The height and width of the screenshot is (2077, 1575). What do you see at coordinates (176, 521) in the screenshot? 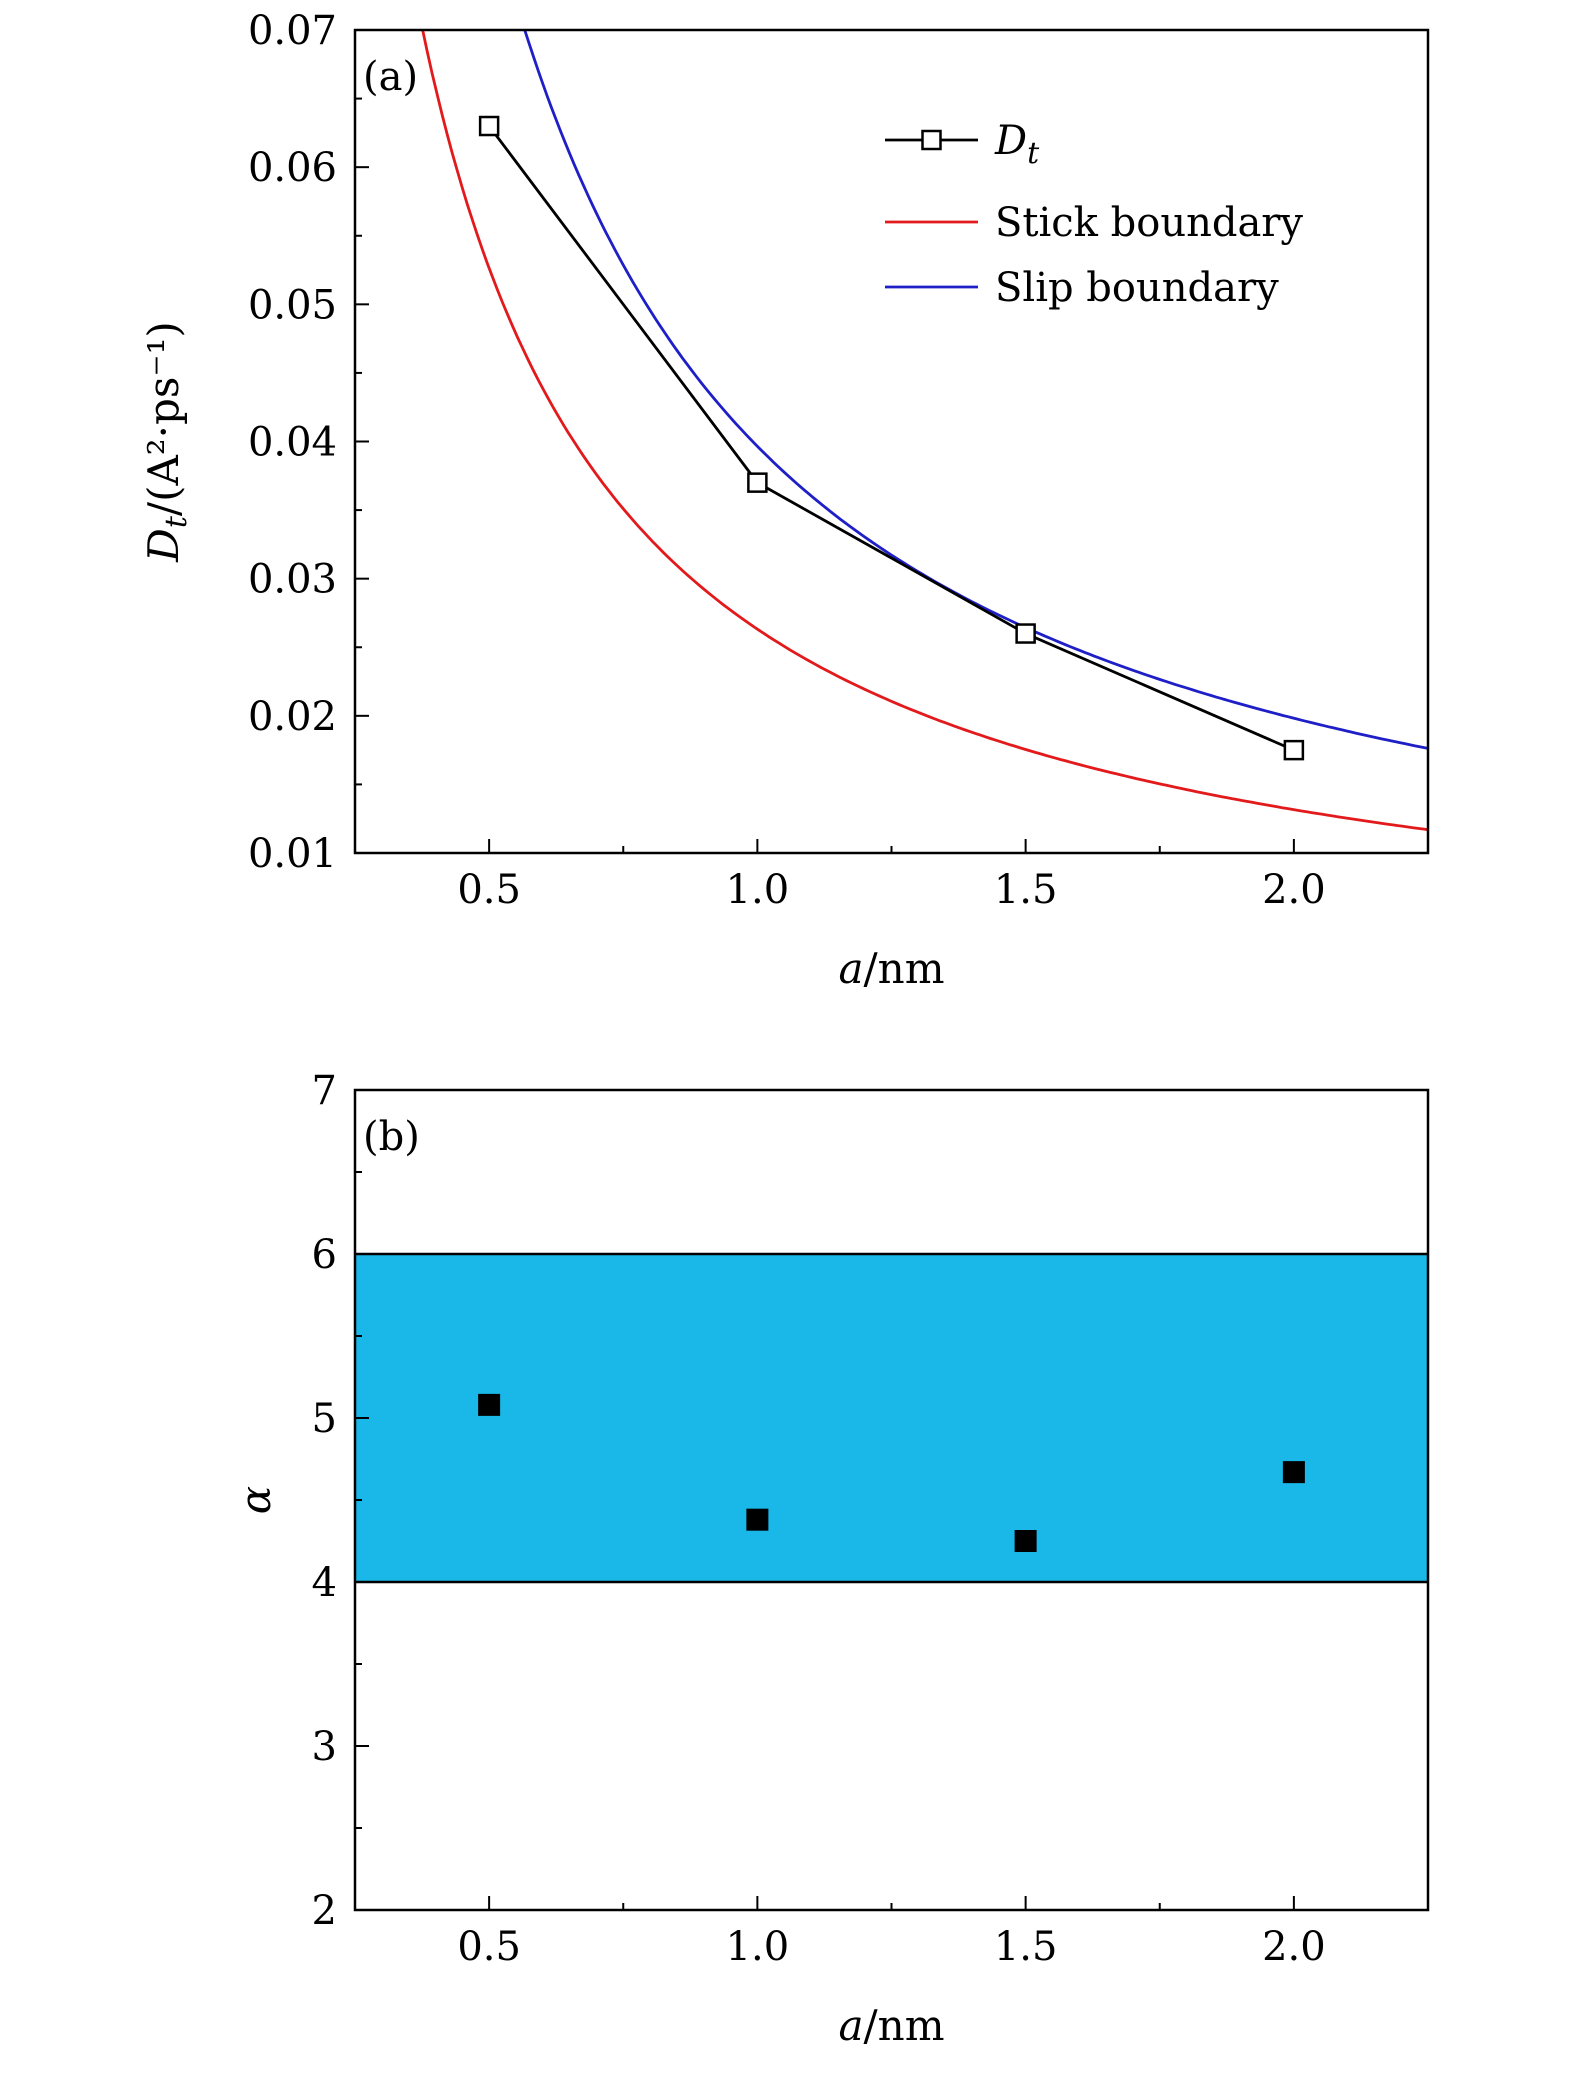
I see `panel-a-y-axis-subscript: t` at bounding box center [176, 521].